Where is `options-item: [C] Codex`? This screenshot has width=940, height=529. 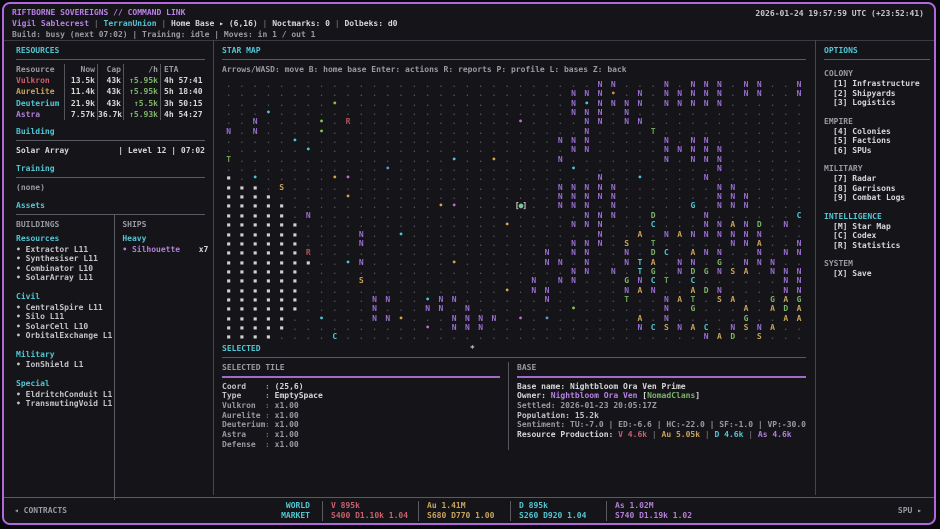
options-item: [C] Codex is located at coordinates (855, 235).